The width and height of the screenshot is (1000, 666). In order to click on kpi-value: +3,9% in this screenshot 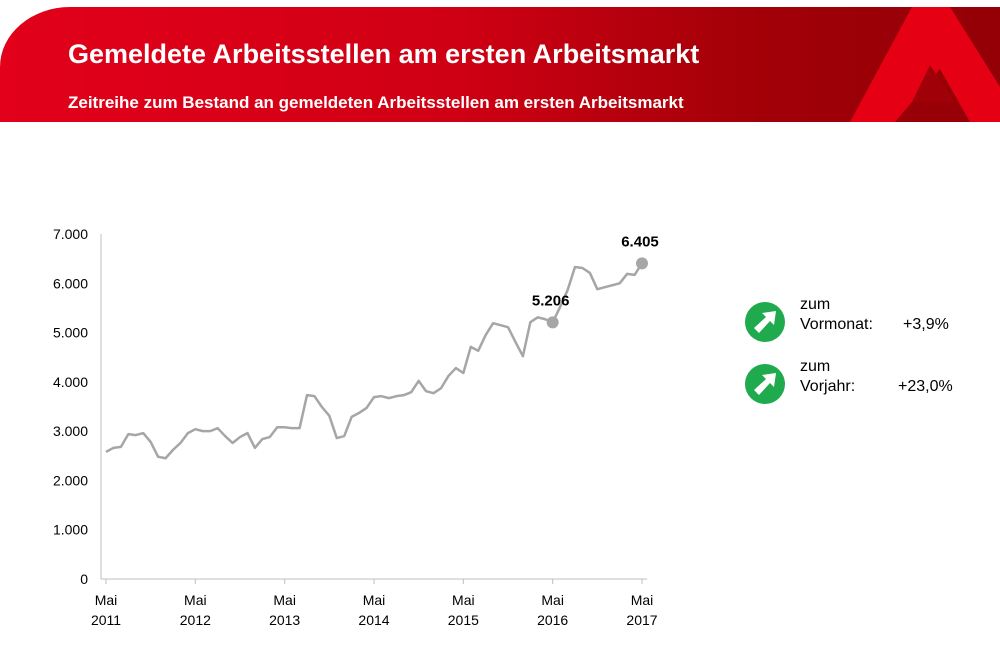, I will do `click(926, 324)`.